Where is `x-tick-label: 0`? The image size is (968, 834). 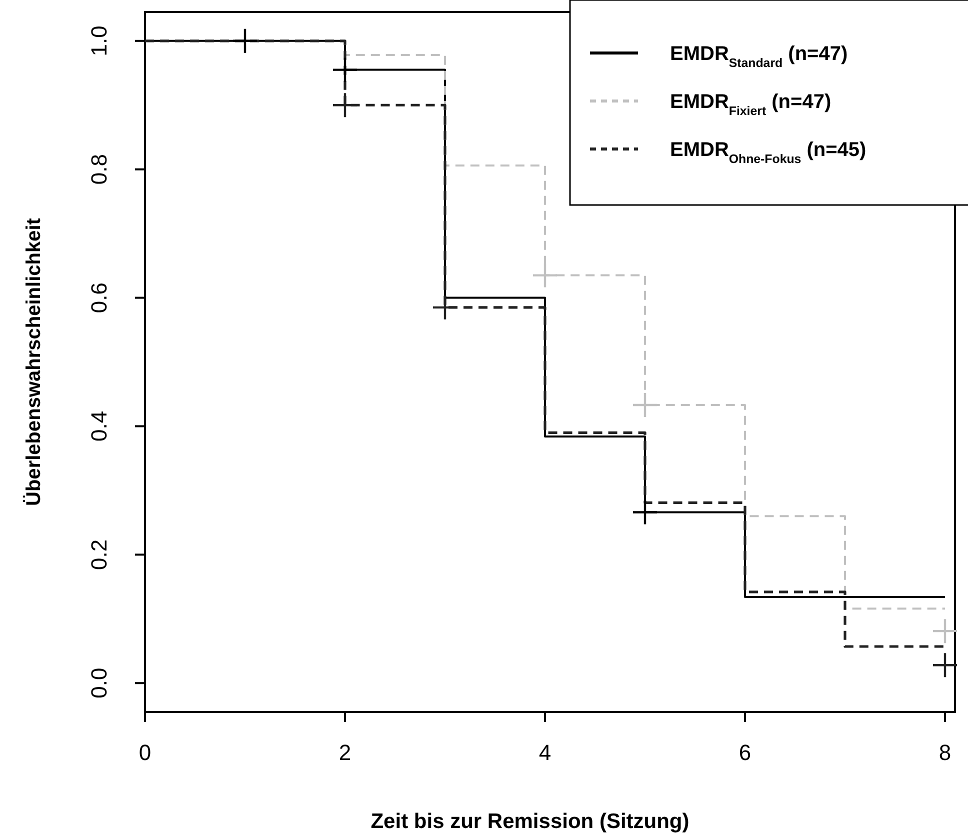
x-tick-label: 0 is located at coordinates (145, 752).